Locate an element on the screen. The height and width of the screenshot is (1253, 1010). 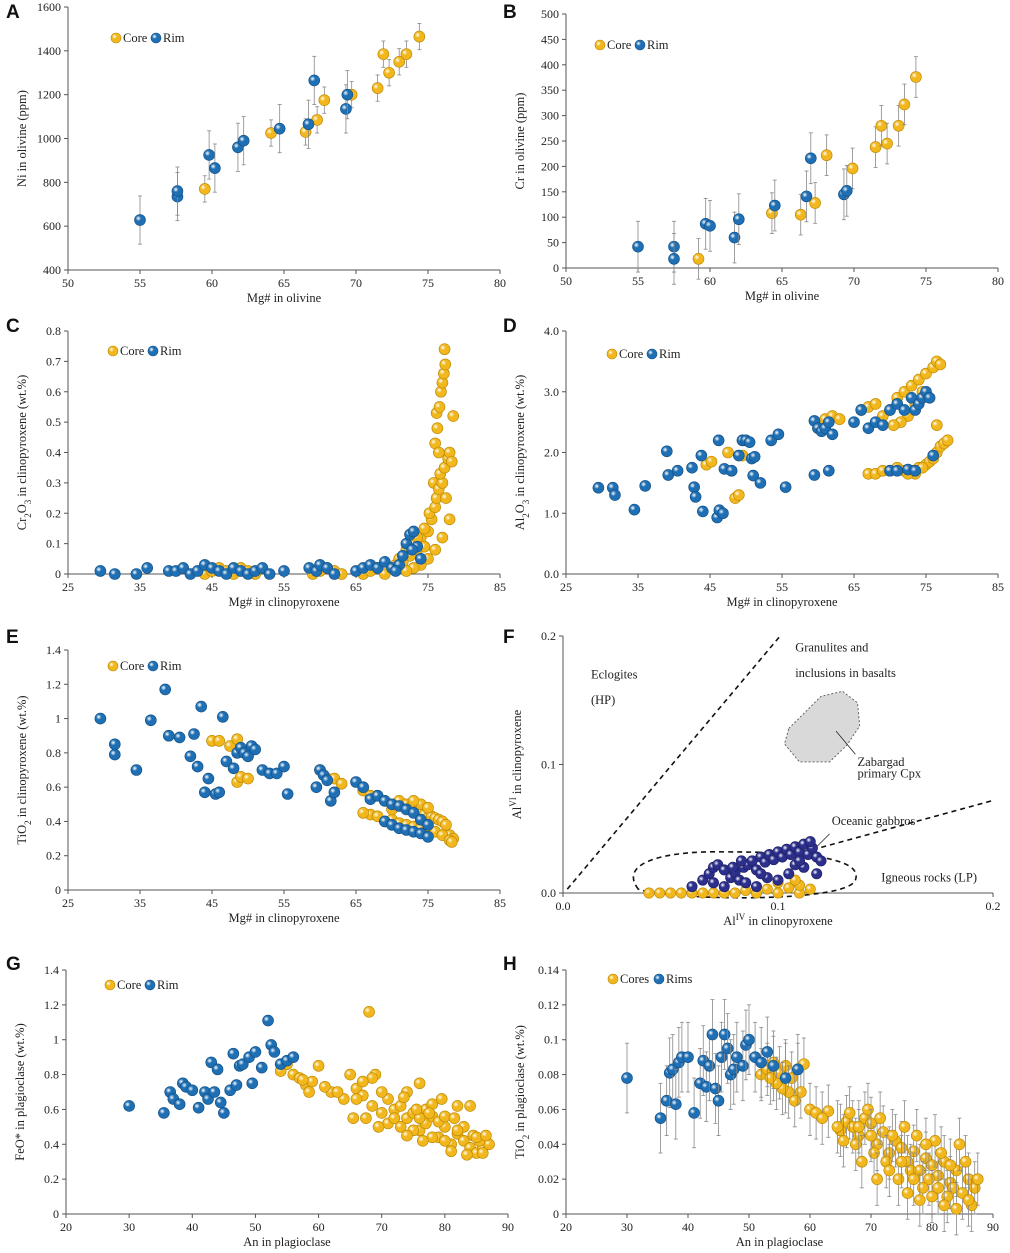
y-tick-label: 1.4 is located at coordinates (51, 970).